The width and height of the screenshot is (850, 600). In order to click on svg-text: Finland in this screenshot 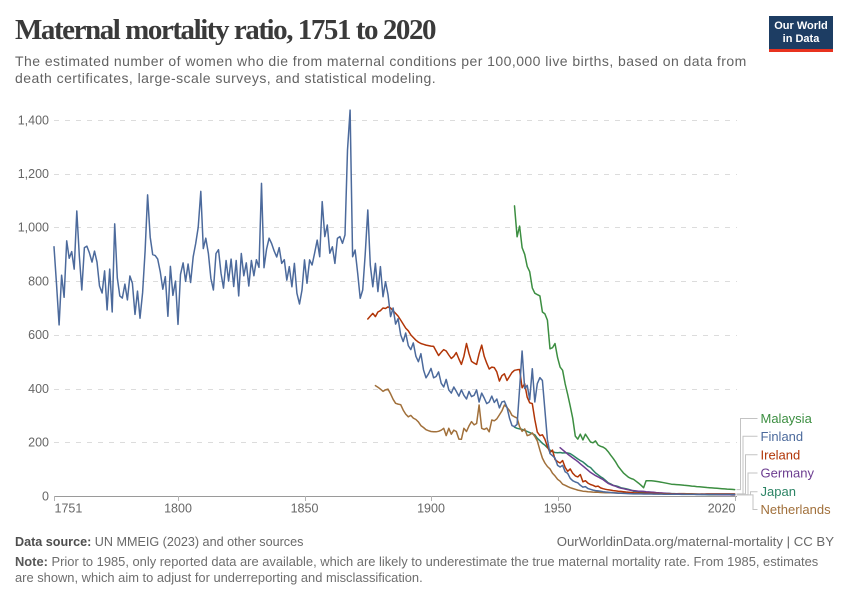, I will do `click(782, 436)`.